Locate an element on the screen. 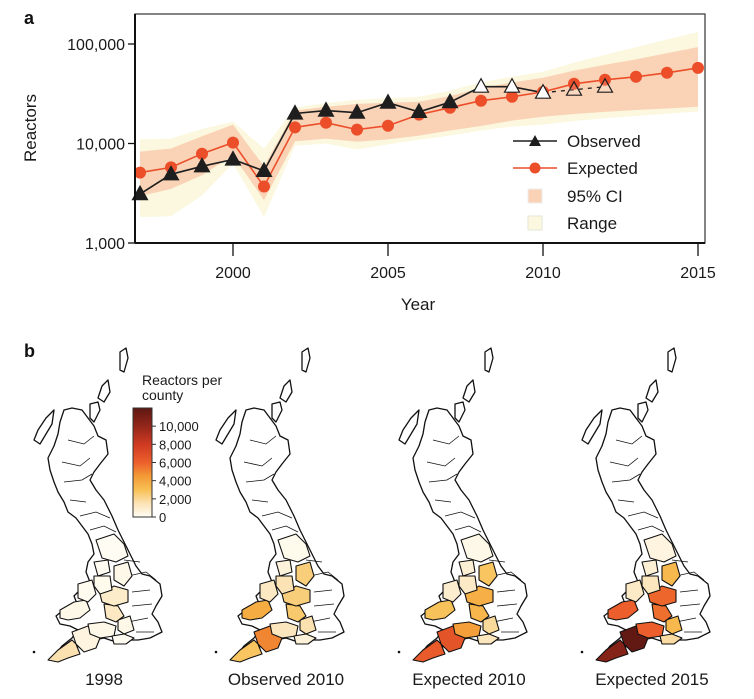  county-map: Expected 2015 is located at coordinates (645, 518).